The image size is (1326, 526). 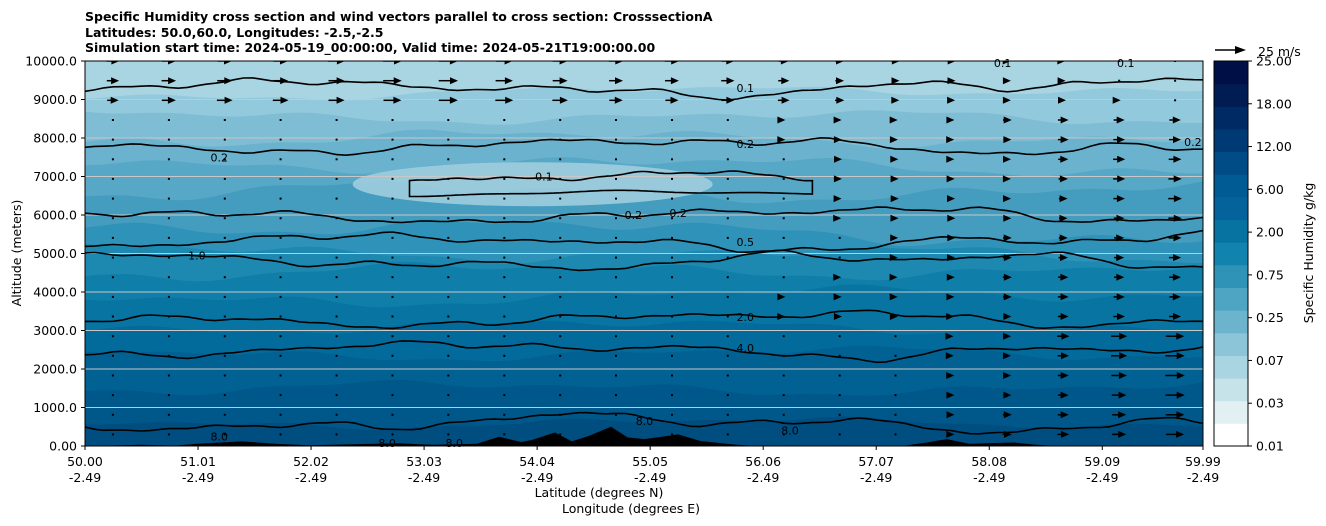 I want to click on contour-label: 4.0, so click(x=746, y=348).